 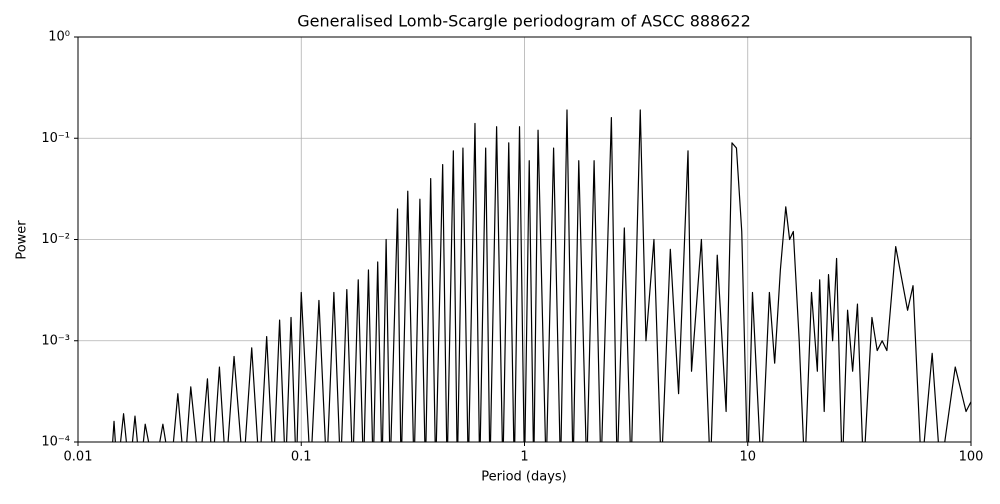 What do you see at coordinates (55, 138) in the screenshot?
I see `y-tick-label: 10⁻¹` at bounding box center [55, 138].